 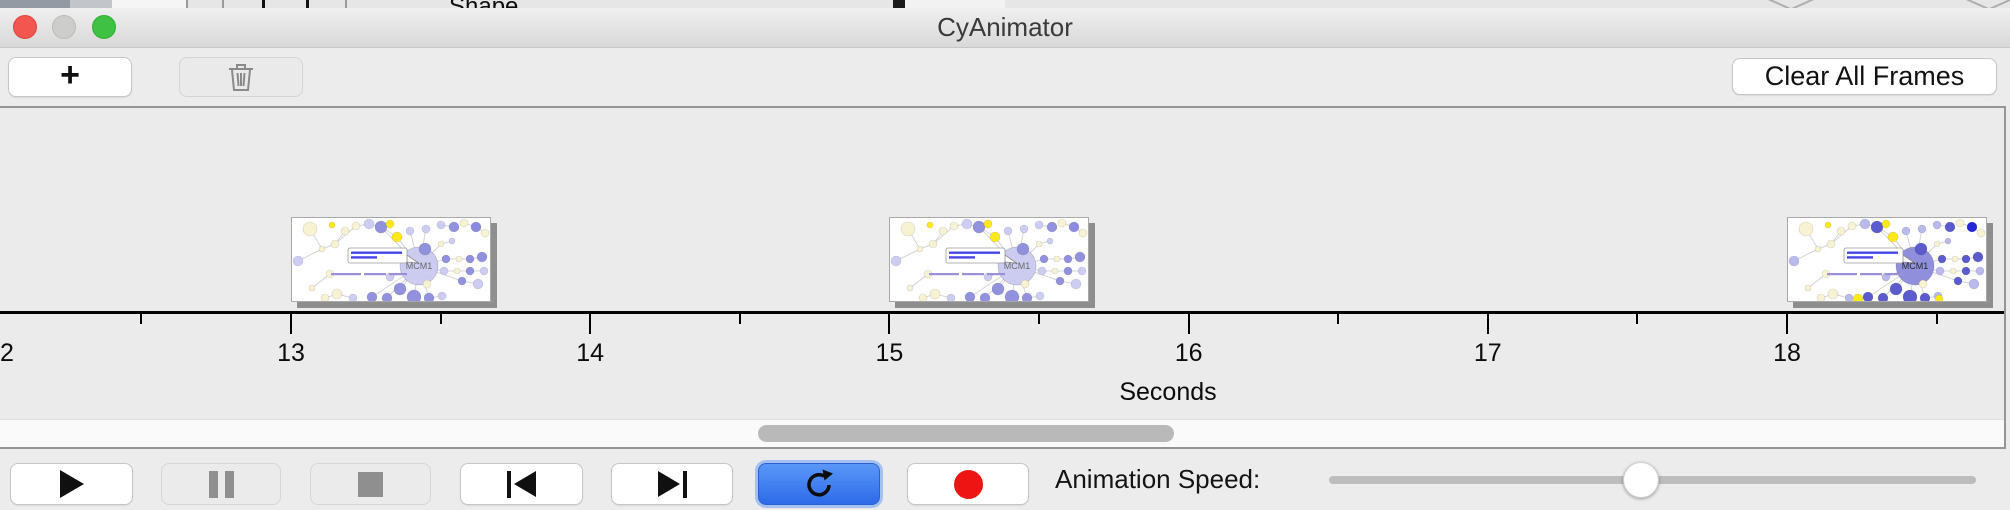 I want to click on background-app-strip: Shape, so click(x=1005, y=4).